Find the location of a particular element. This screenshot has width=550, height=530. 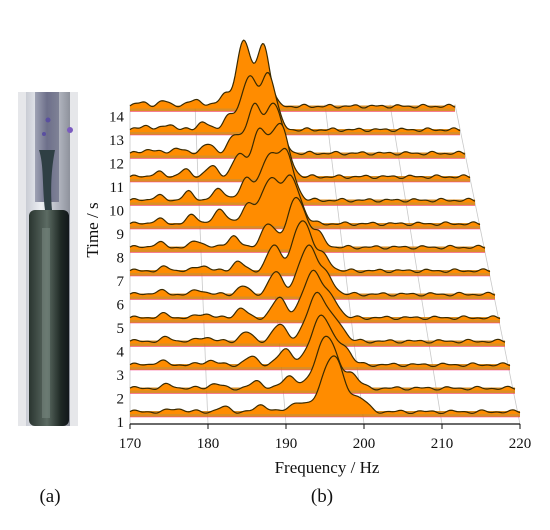

y-axis-label: Time / s is located at coordinates (92, 229).